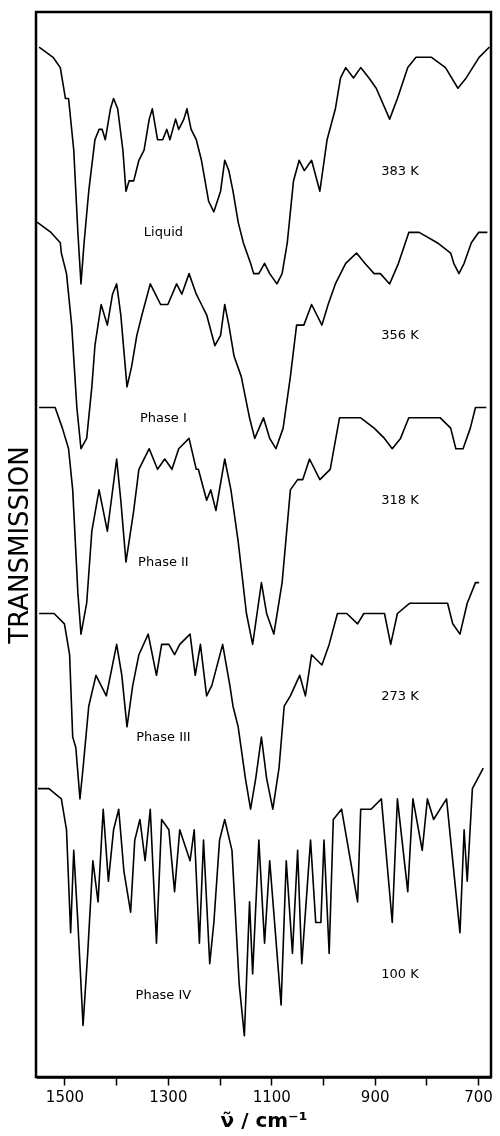 Image resolution: width=500 pixels, height=1136 pixels. What do you see at coordinates (163, 417) in the screenshot?
I see `annotation: Phase I` at bounding box center [163, 417].